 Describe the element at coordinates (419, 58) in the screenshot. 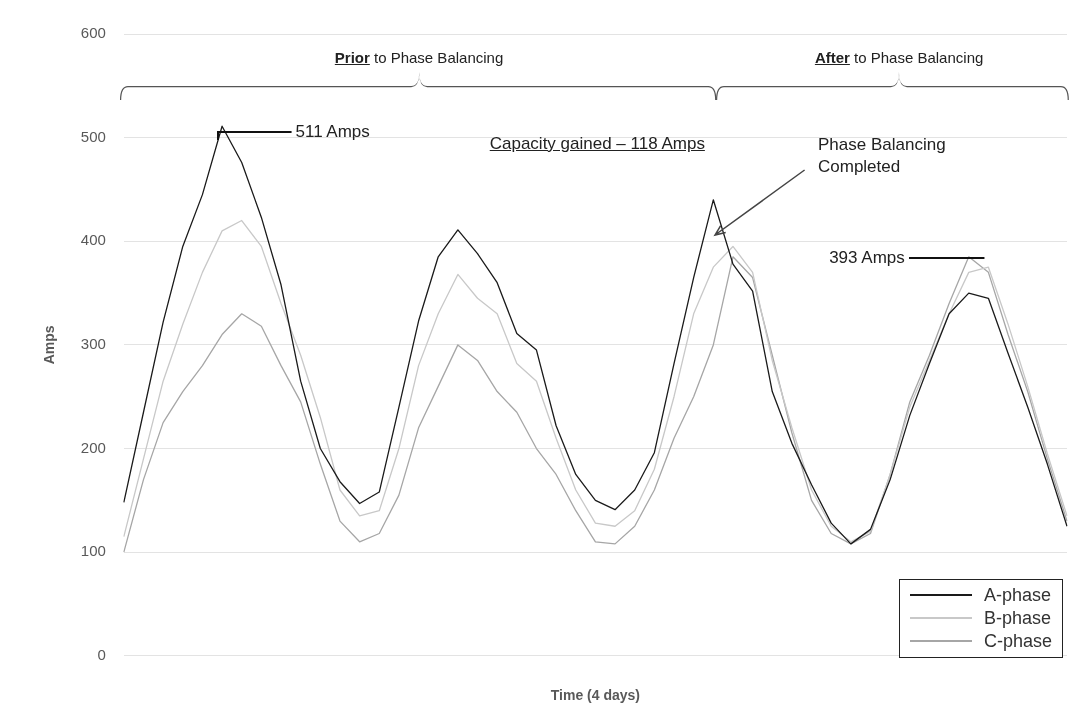

I see `annotation: Prior to Phase Balancing` at that location.